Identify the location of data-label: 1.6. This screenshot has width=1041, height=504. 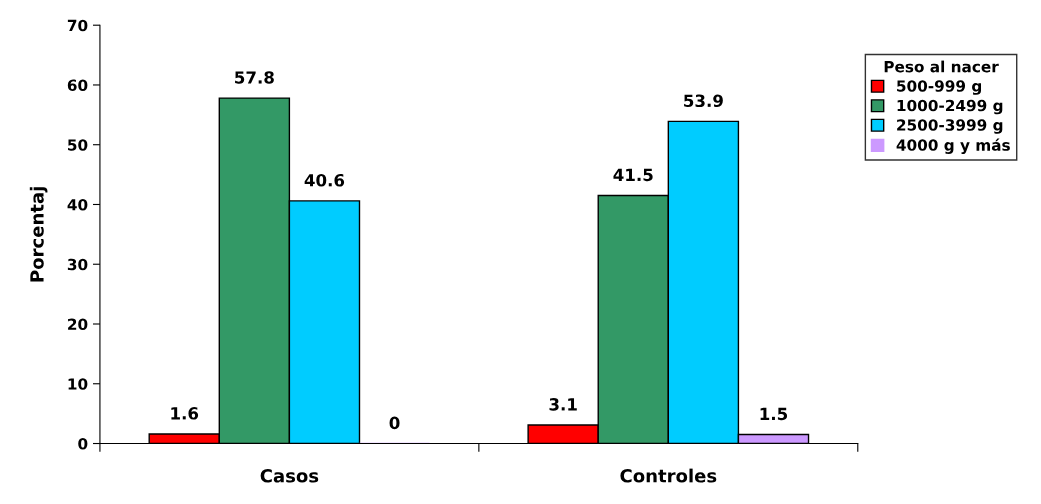
(185, 413).